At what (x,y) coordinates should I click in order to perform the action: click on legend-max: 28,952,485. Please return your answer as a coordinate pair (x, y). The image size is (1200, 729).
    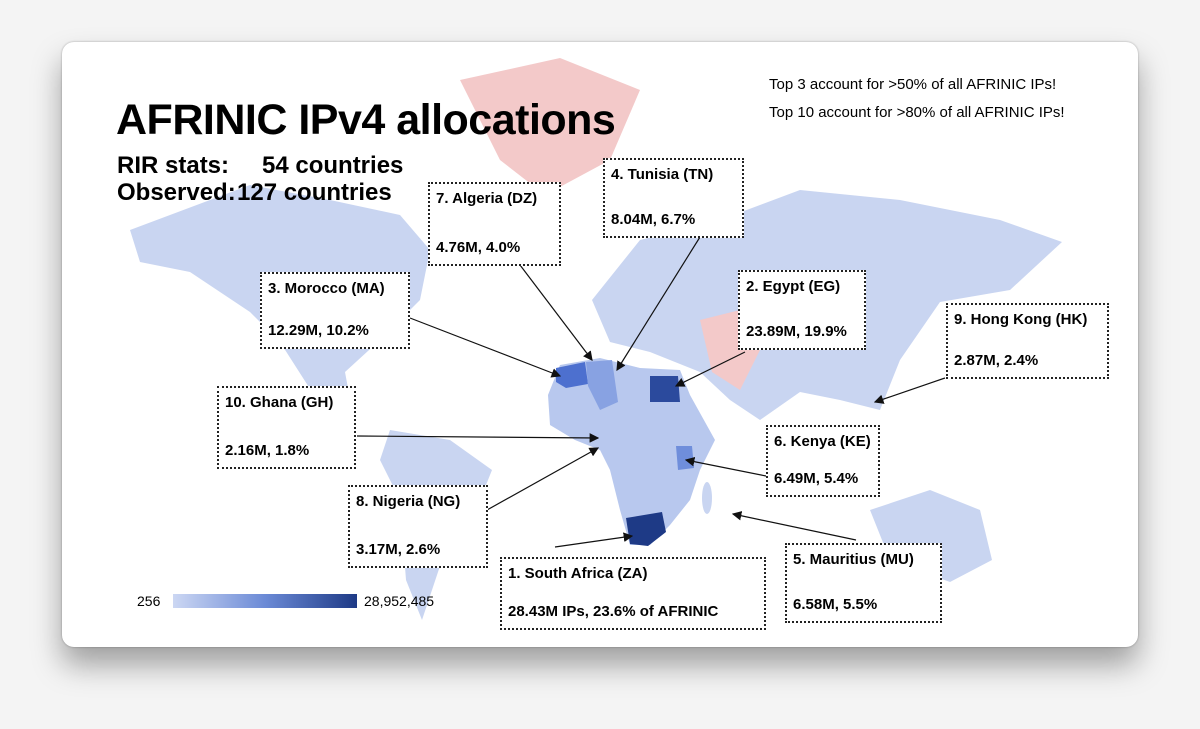
    Looking at the image, I should click on (399, 601).